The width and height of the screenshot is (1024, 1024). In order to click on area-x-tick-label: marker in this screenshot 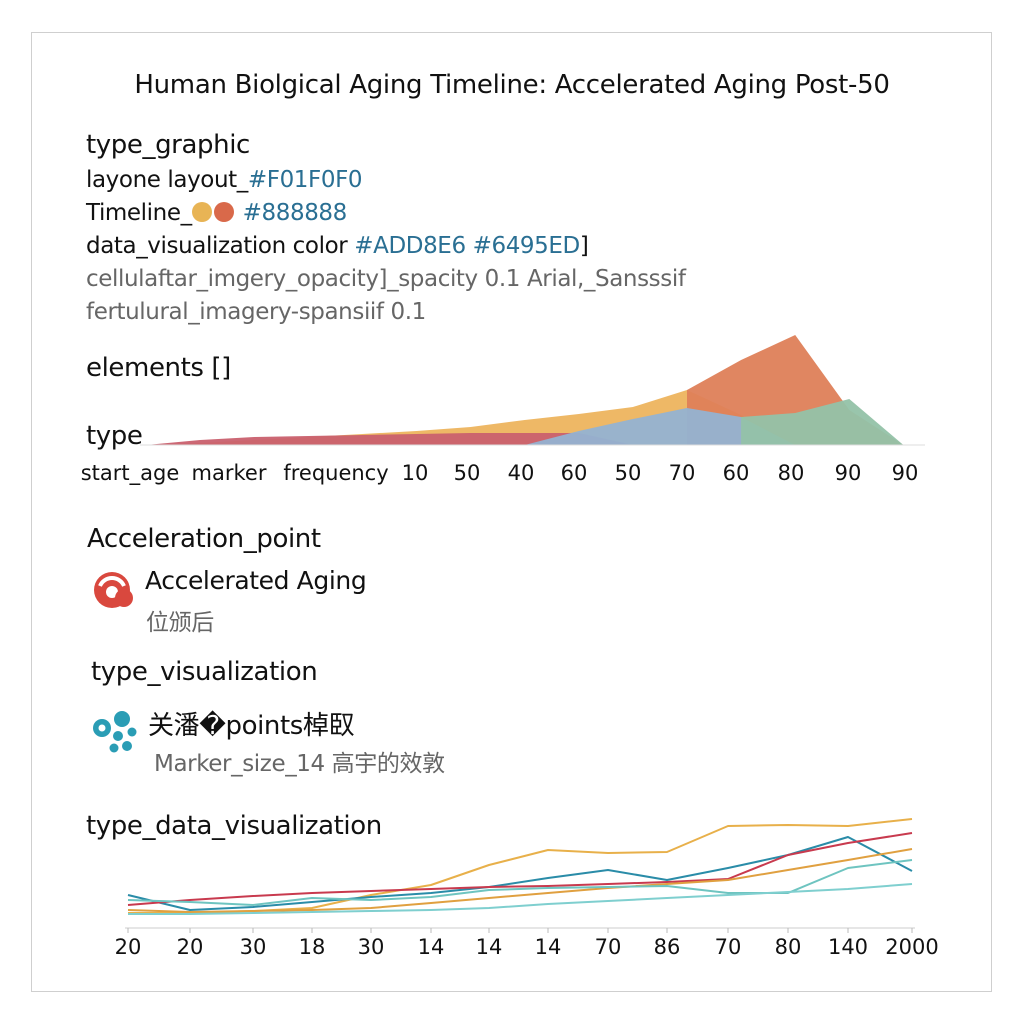, I will do `click(229, 473)`.